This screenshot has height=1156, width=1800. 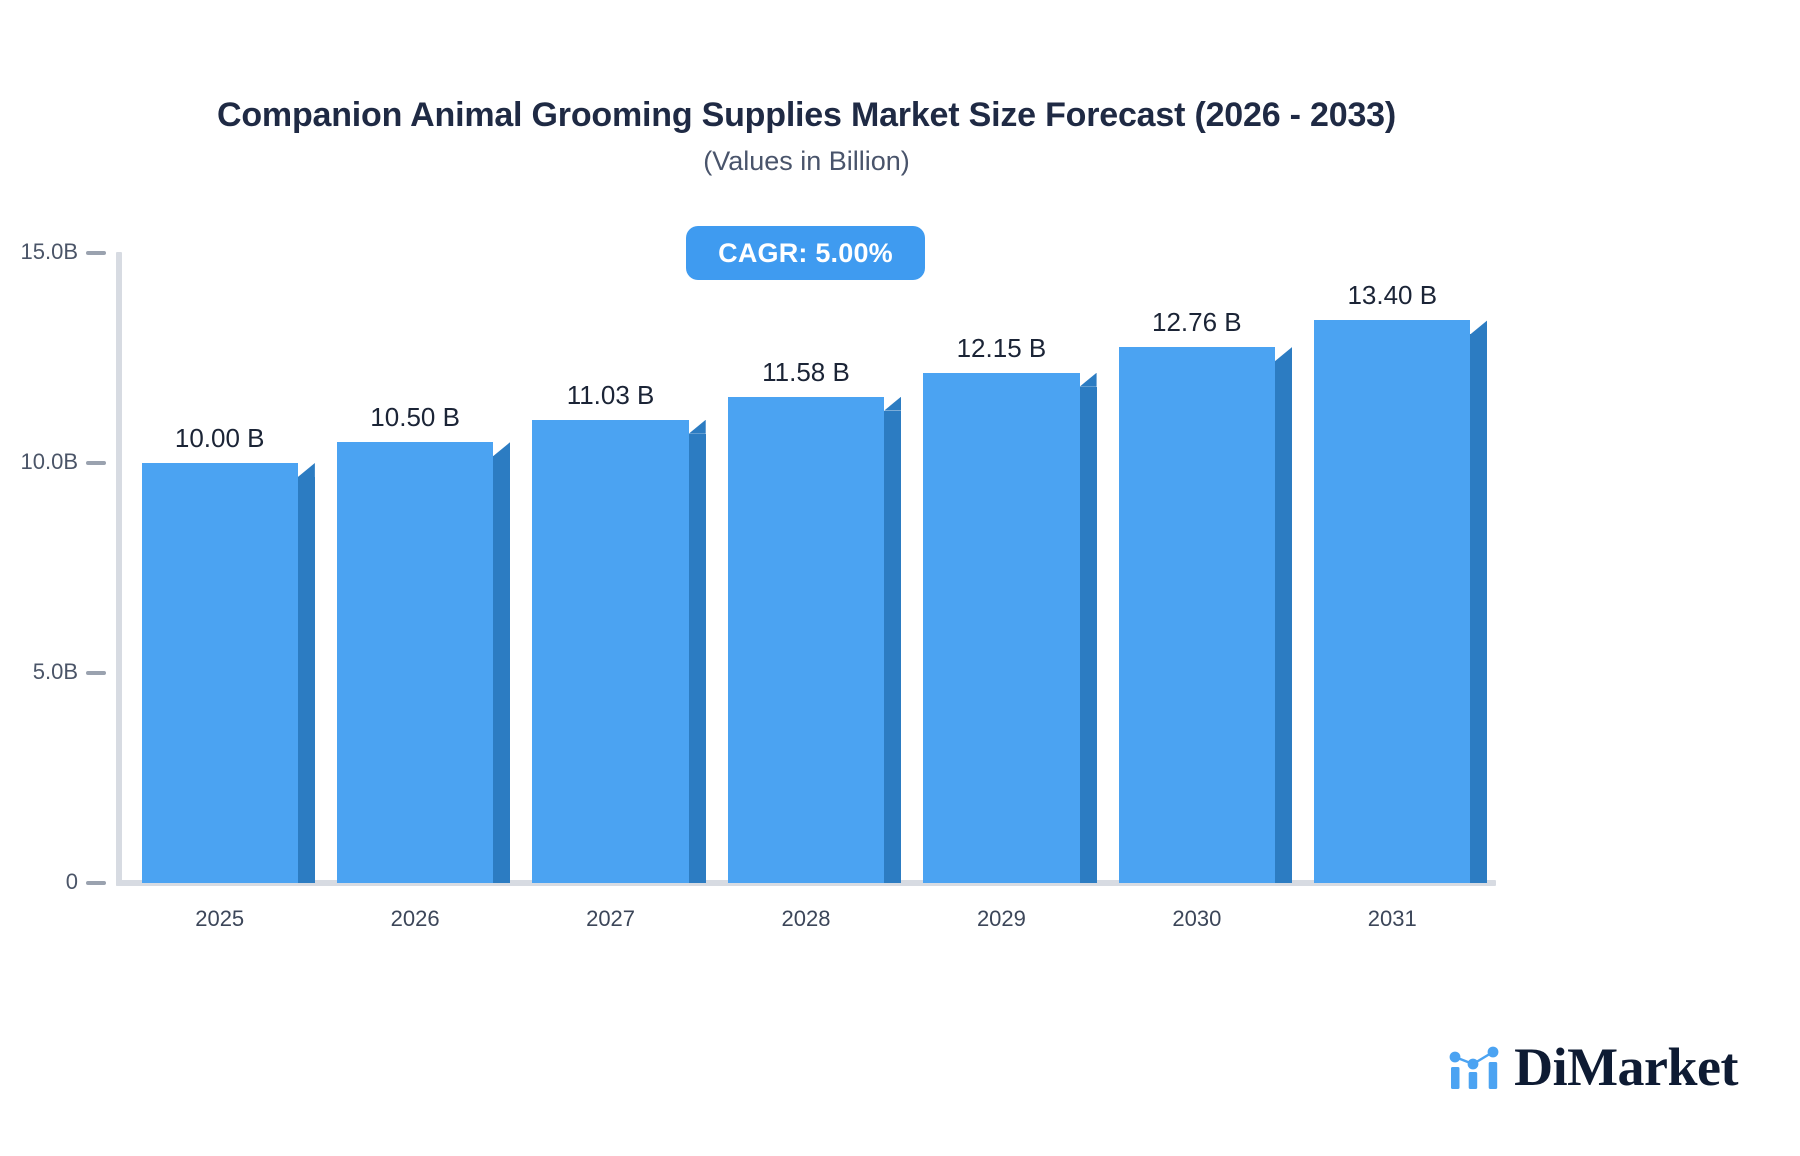 What do you see at coordinates (1001, 918) in the screenshot?
I see `x-axis-tick-label: 2029` at bounding box center [1001, 918].